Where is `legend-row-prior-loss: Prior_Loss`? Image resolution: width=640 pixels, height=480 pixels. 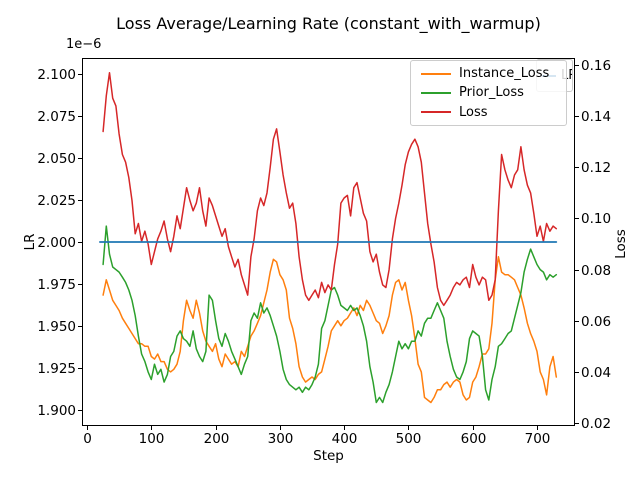 legend-row-prior-loss: Prior_Loss is located at coordinates (488, 92).